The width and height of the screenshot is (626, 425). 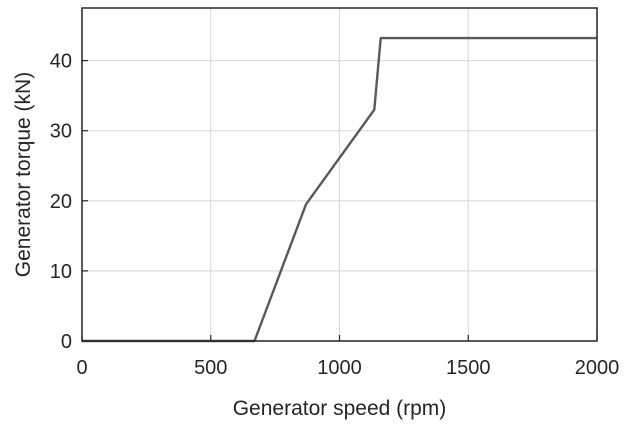 What do you see at coordinates (61, 272) in the screenshot?
I see `y-tick-label: 10` at bounding box center [61, 272].